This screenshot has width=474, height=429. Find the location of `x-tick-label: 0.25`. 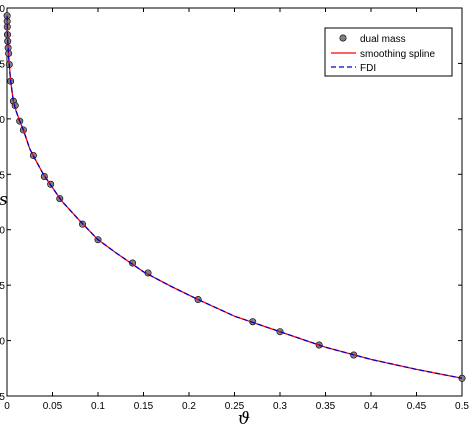

x-tick-label: 0.25 is located at coordinates (235, 406).